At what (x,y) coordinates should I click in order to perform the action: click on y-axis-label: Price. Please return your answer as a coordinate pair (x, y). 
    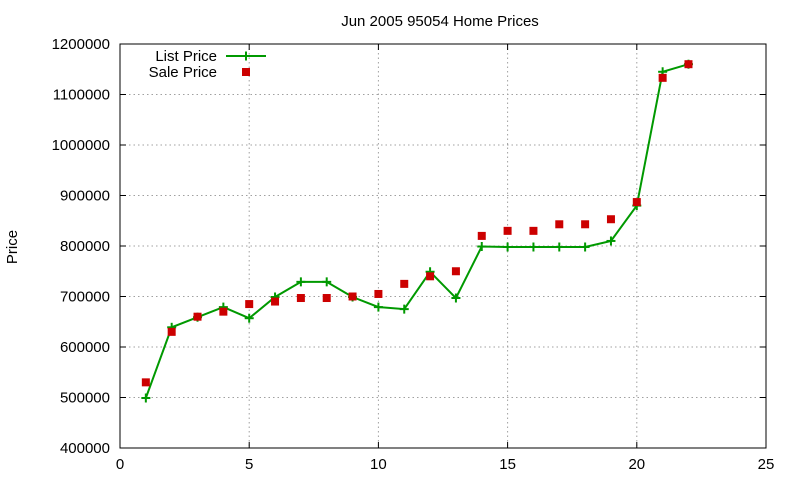
    Looking at the image, I should click on (12, 247).